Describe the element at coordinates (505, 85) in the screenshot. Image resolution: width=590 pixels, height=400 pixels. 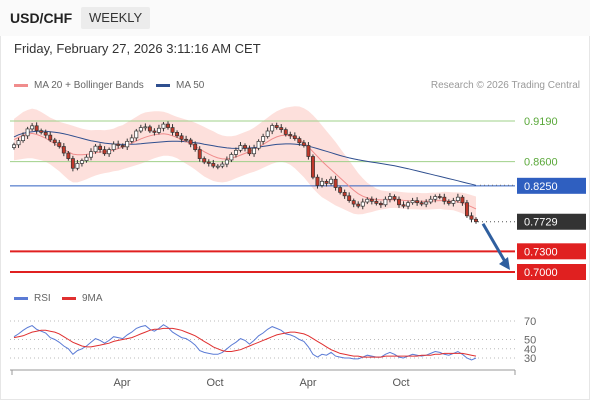
I see `credit-text: Research © 2026 Trading Central` at that location.